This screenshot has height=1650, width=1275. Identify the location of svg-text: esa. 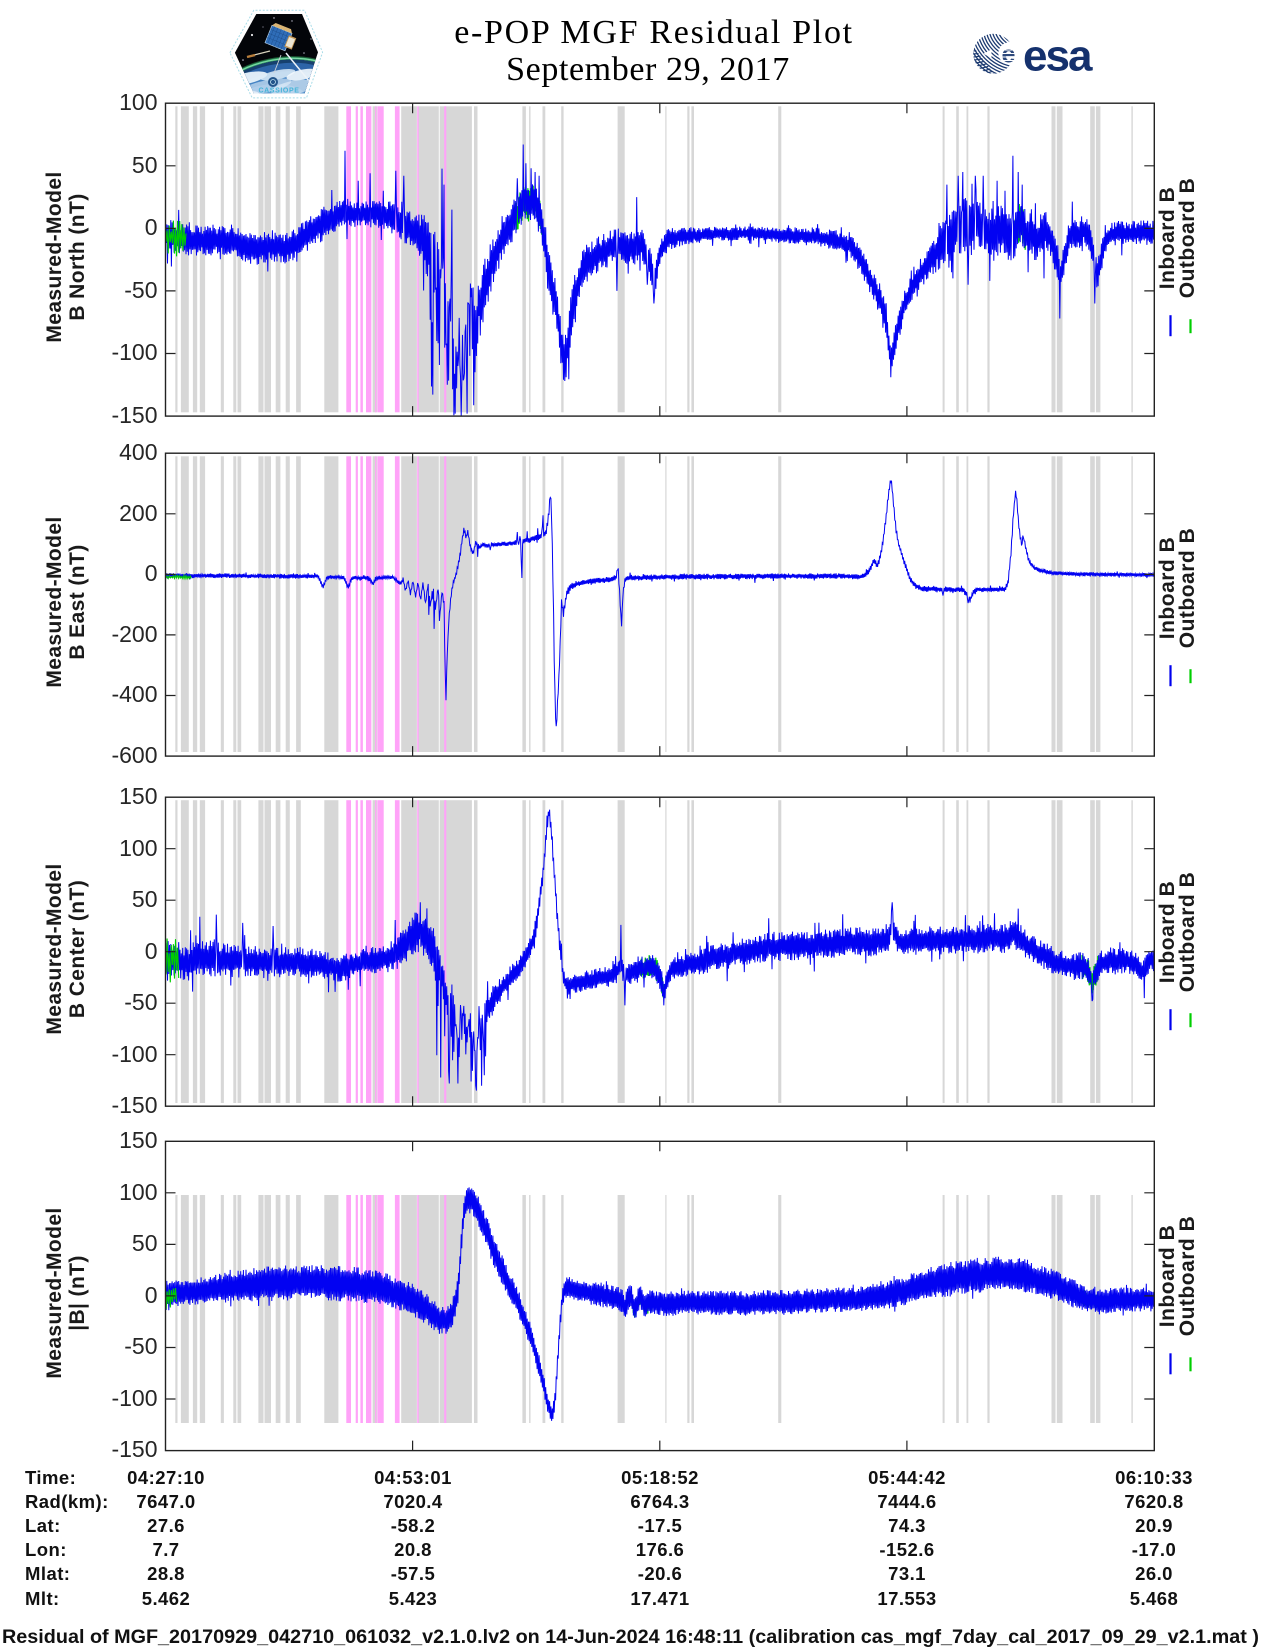
(1058, 56).